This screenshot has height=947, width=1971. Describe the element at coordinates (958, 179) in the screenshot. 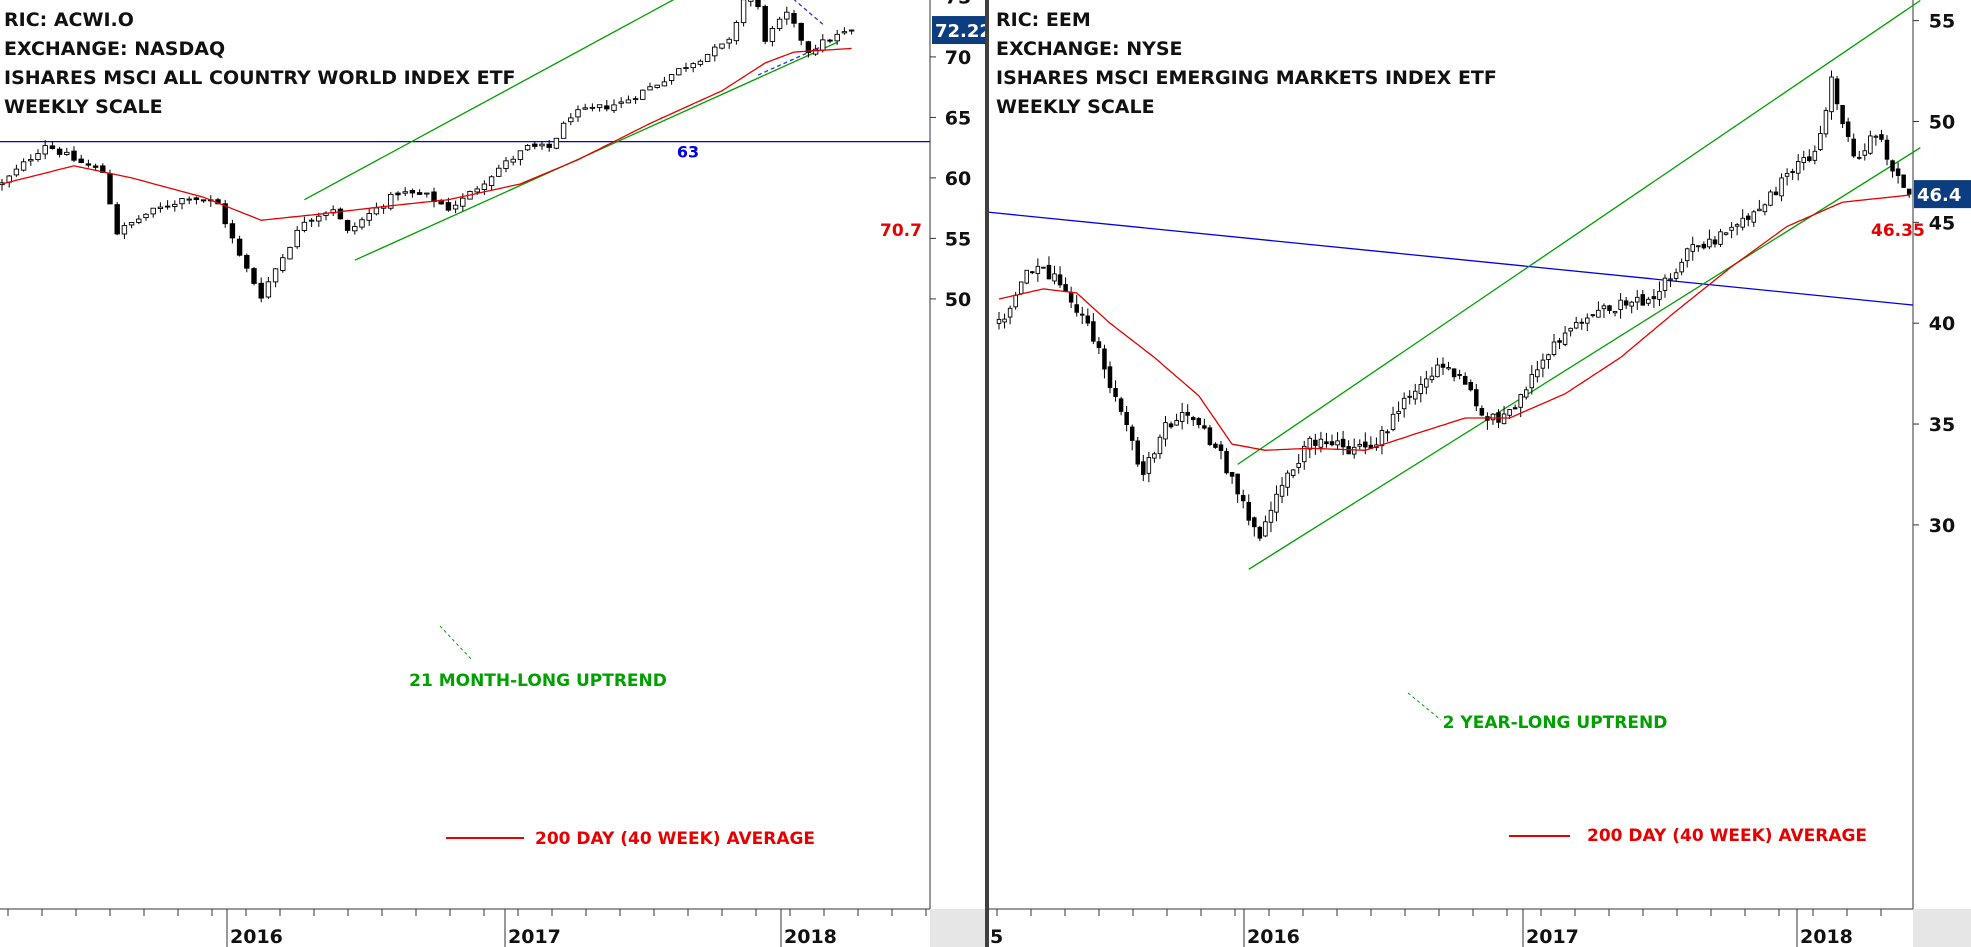

I see `y-tick-label: 60` at that location.